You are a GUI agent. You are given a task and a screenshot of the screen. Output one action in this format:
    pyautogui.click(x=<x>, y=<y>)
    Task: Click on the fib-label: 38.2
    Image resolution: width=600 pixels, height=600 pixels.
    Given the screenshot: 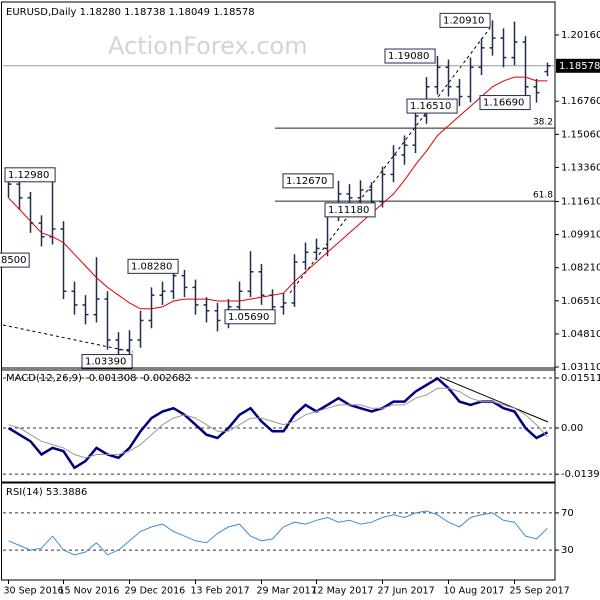 What is the action you would take?
    pyautogui.click(x=543, y=123)
    